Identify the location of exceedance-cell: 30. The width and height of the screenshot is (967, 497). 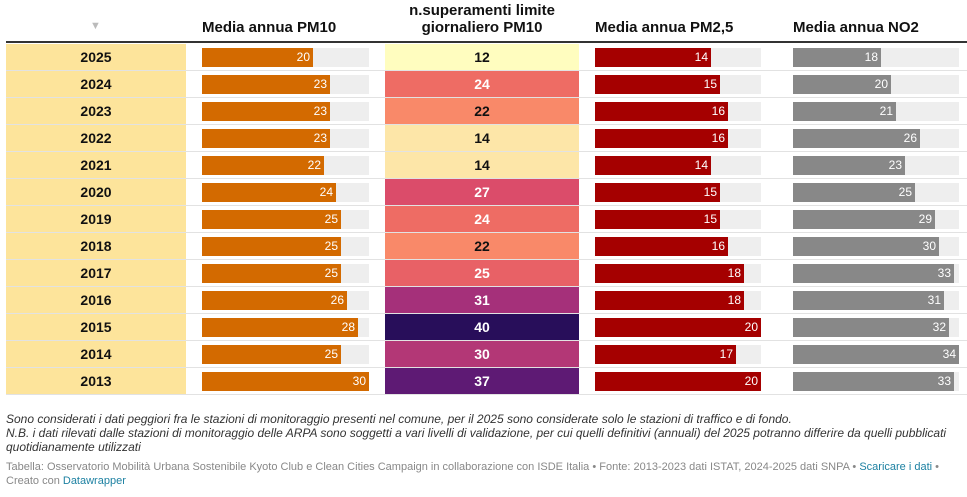
(482, 354).